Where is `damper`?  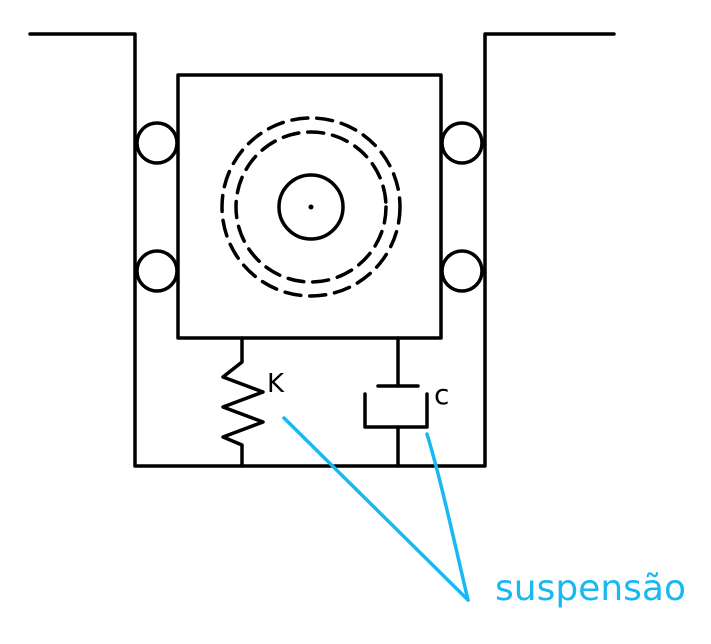
damper is located at coordinates (396, 402).